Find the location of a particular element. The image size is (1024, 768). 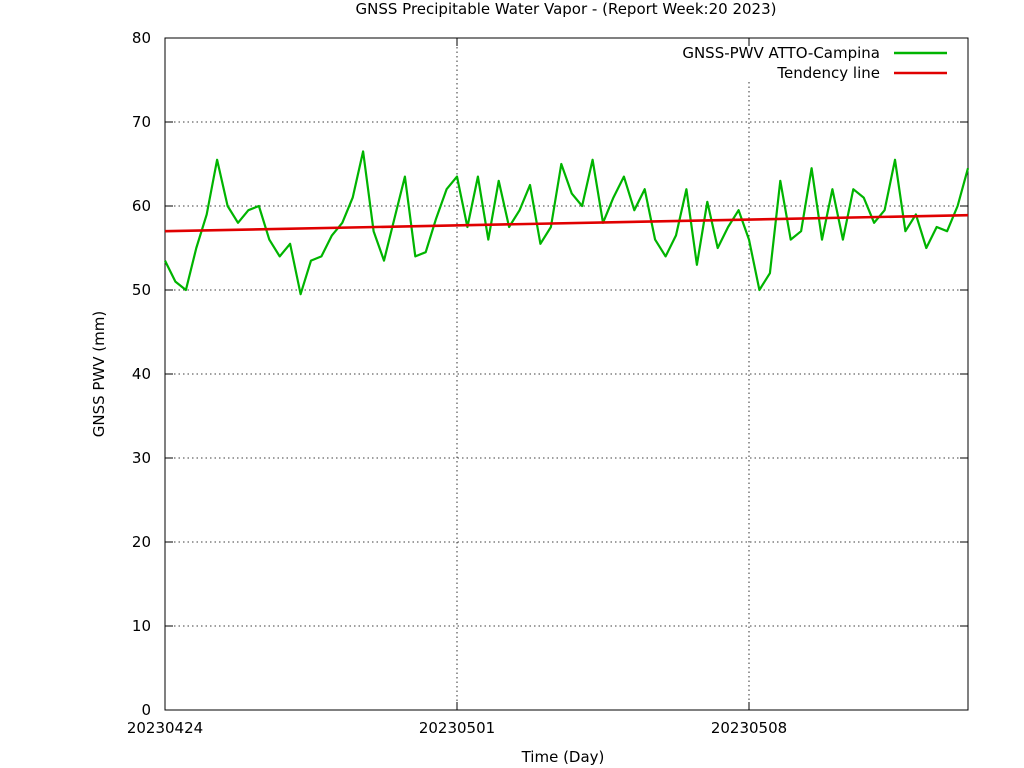

series-lines is located at coordinates (567, 223).